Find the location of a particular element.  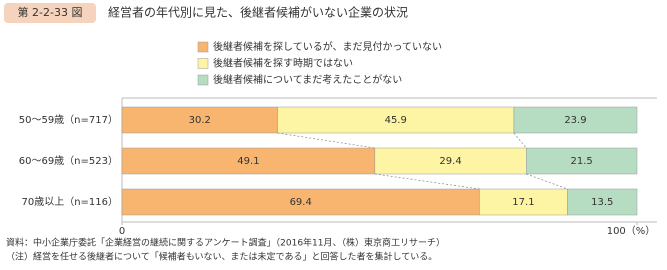

x-tick-label: 100（%） is located at coordinates (631, 231).